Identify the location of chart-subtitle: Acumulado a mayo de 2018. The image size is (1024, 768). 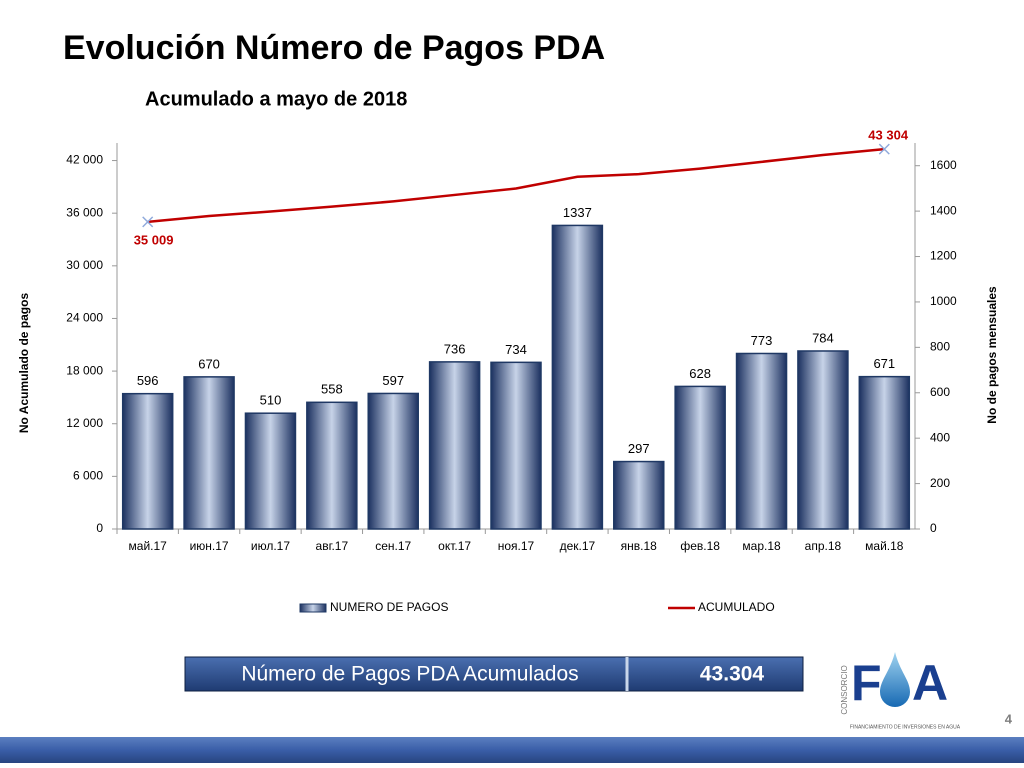
(276, 99).